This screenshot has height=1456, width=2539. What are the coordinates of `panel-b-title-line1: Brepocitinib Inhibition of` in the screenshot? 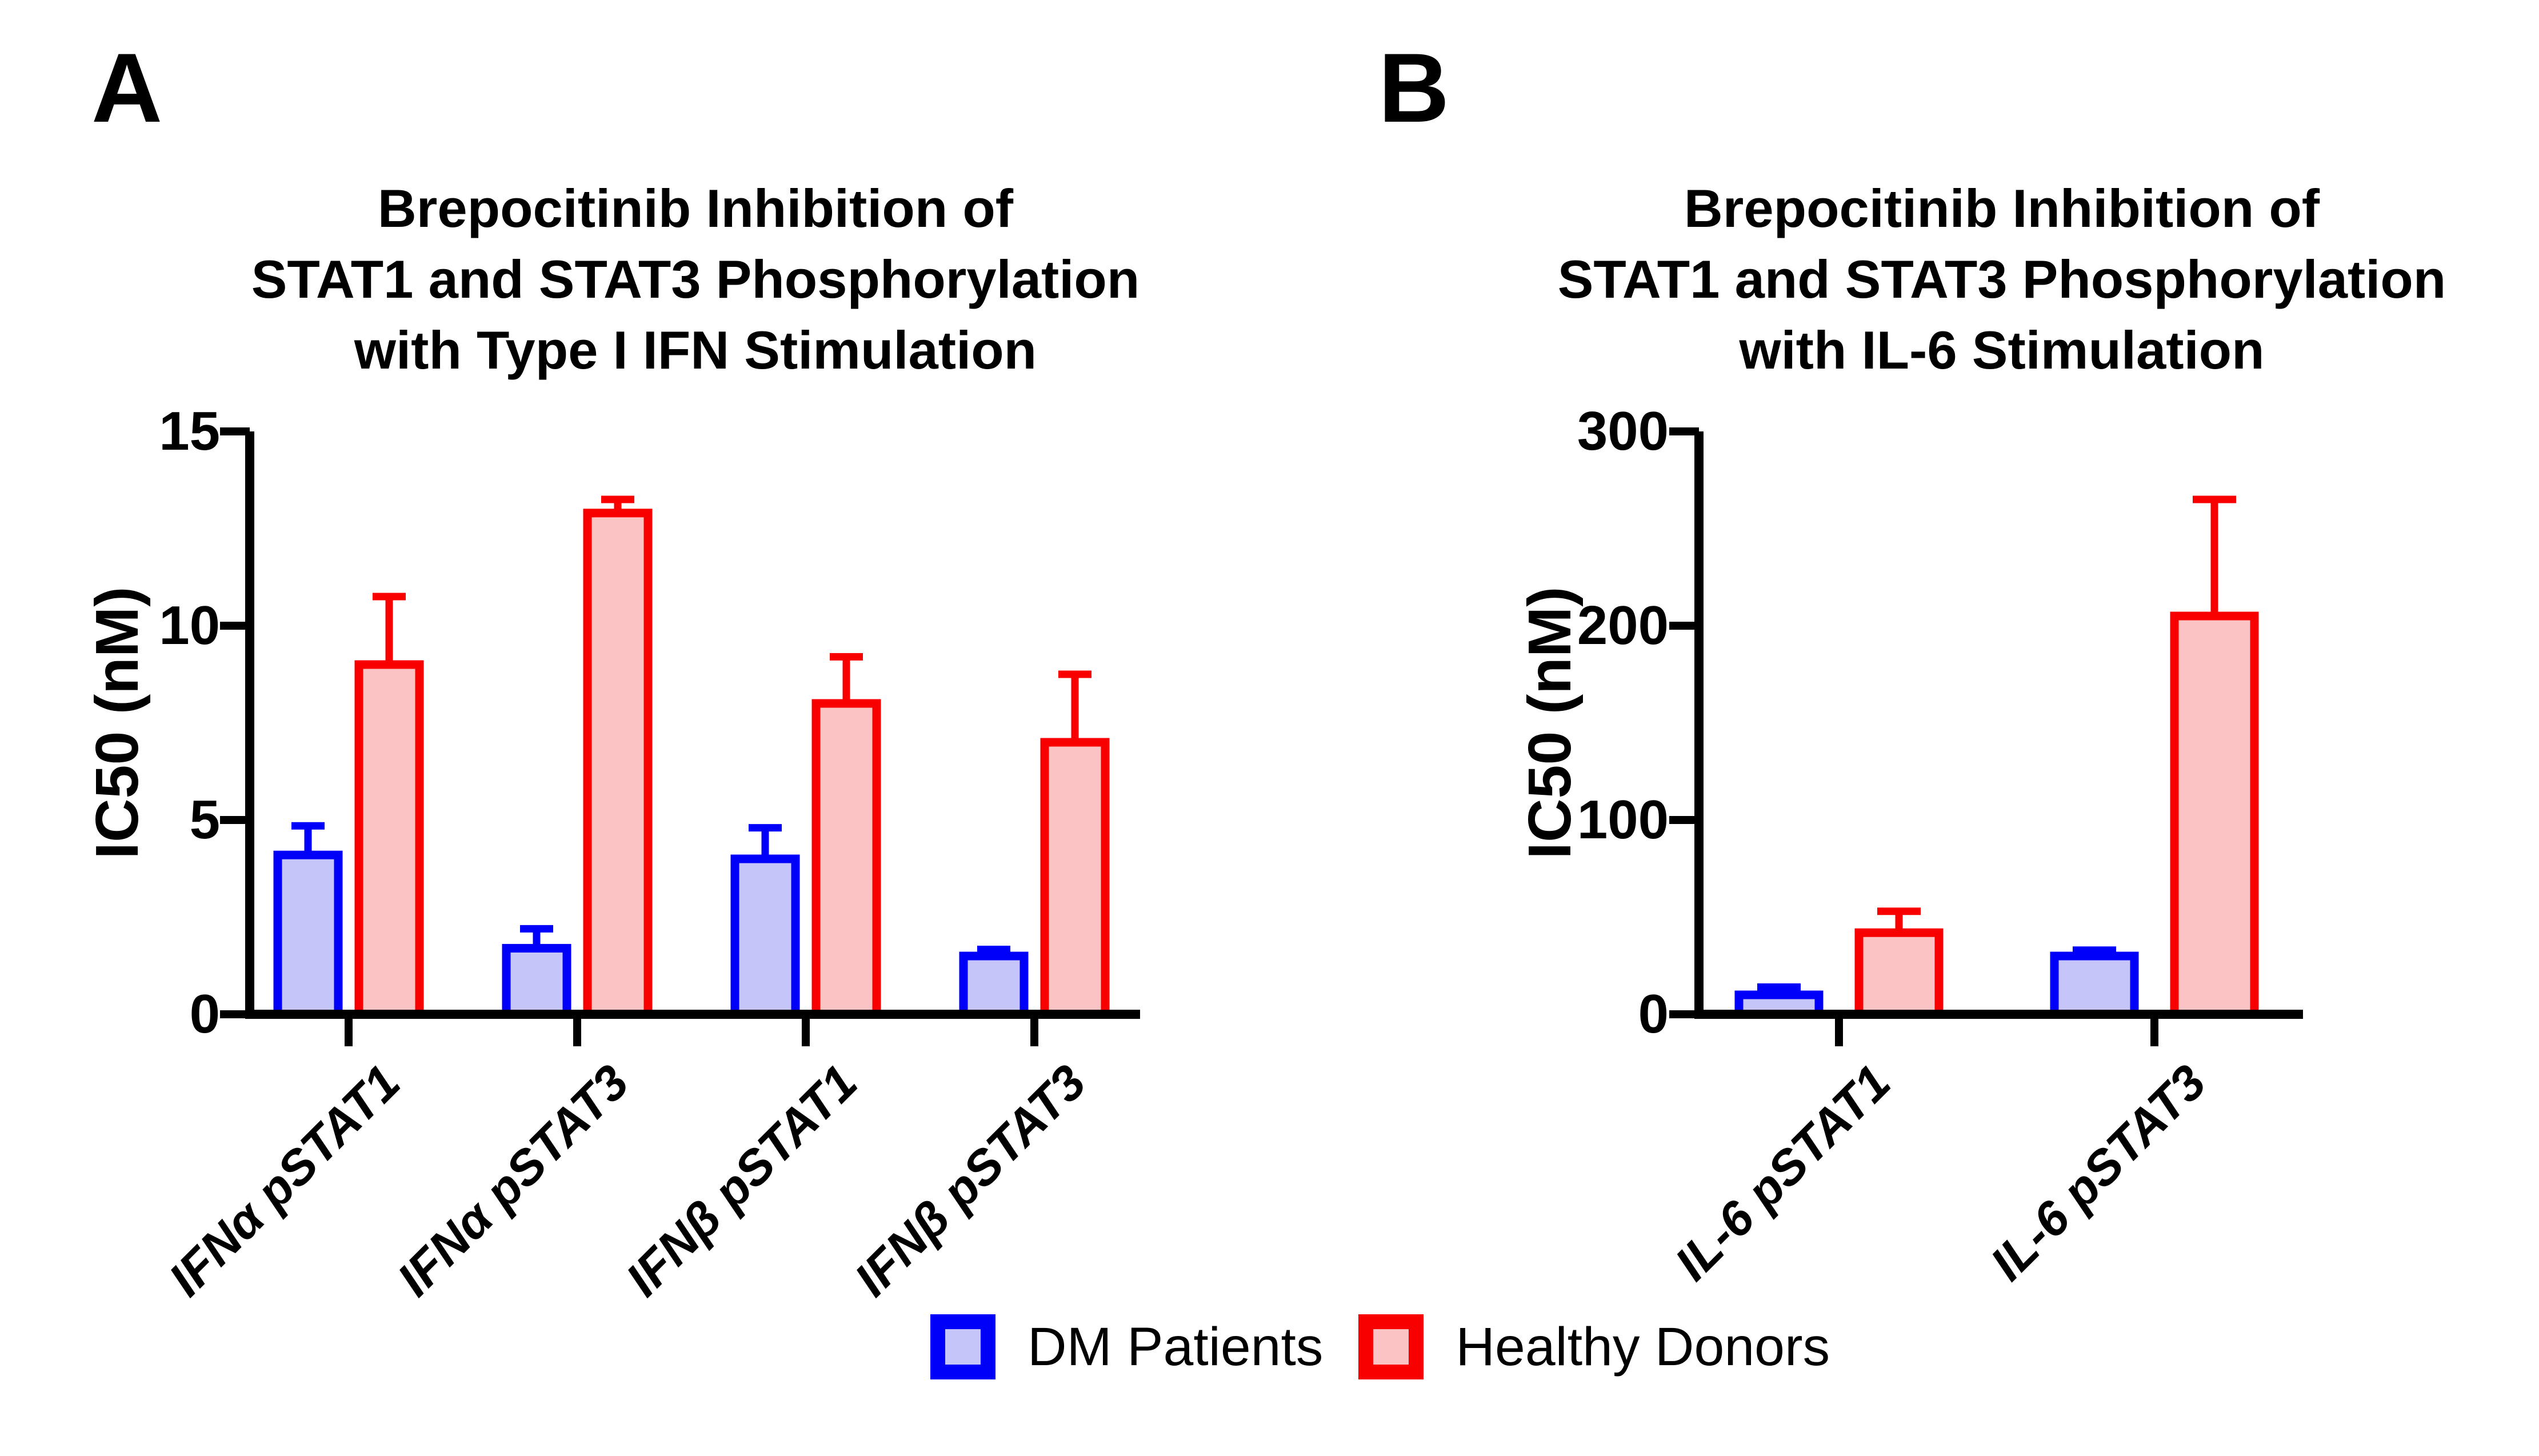 It's located at (2002, 208).